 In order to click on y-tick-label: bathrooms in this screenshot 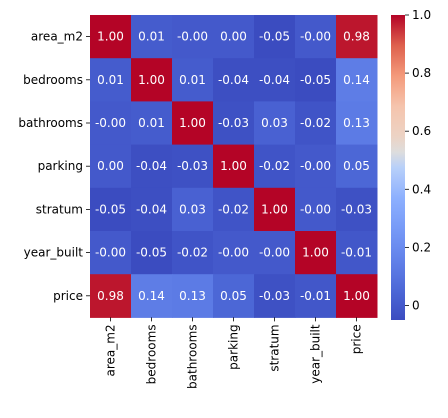, I will do `click(50, 123)`.